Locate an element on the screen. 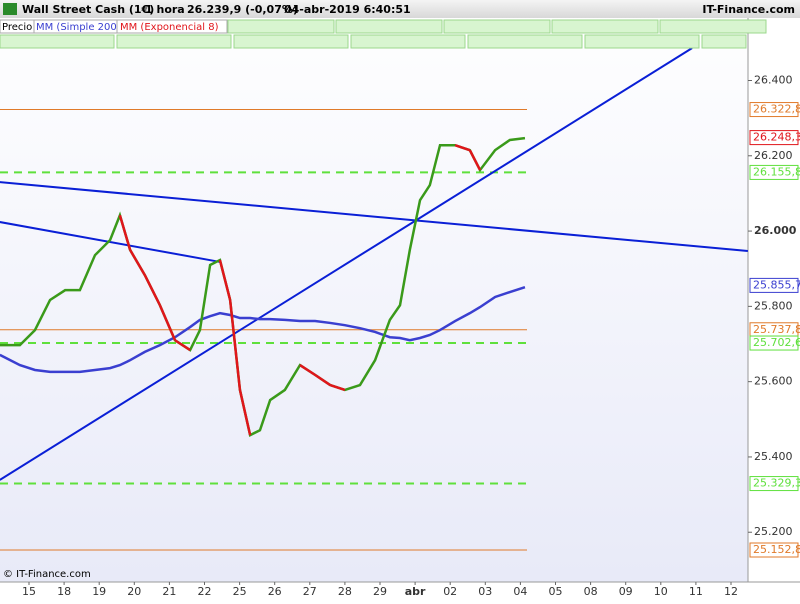 Image resolution: width=800 pixels, height=604 pixels. x-tick-label: 03 is located at coordinates (485, 591).